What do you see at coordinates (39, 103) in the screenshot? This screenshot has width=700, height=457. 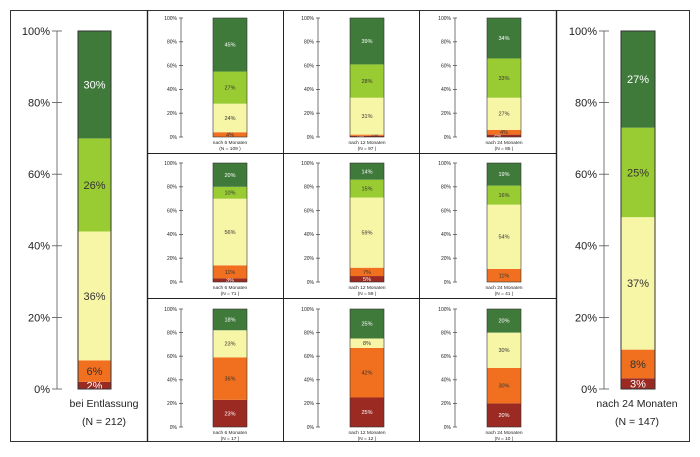 I see `chart-baseline-tick-label: 80%` at bounding box center [39, 103].